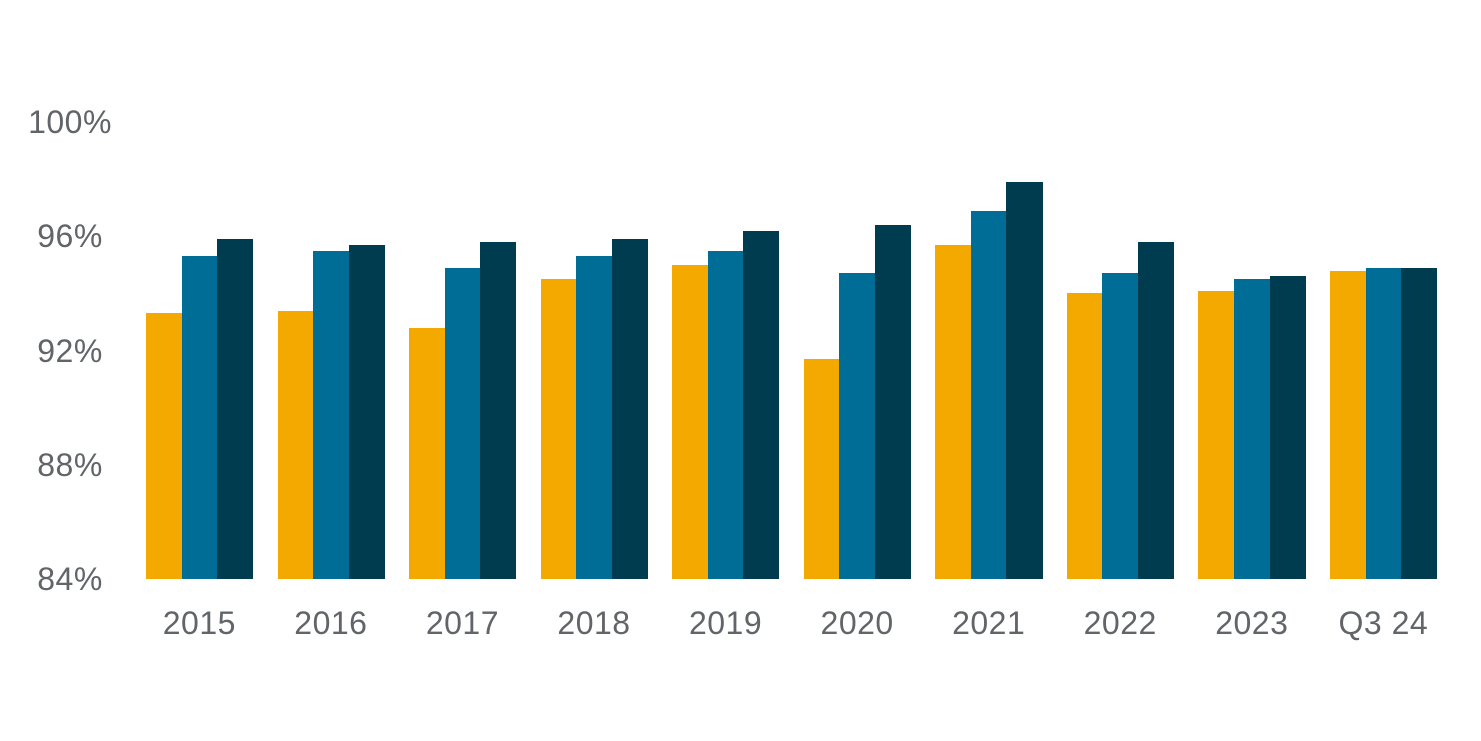 The width and height of the screenshot is (1481, 741). I want to click on bar-dark-navy-series-2023, so click(1287, 427).